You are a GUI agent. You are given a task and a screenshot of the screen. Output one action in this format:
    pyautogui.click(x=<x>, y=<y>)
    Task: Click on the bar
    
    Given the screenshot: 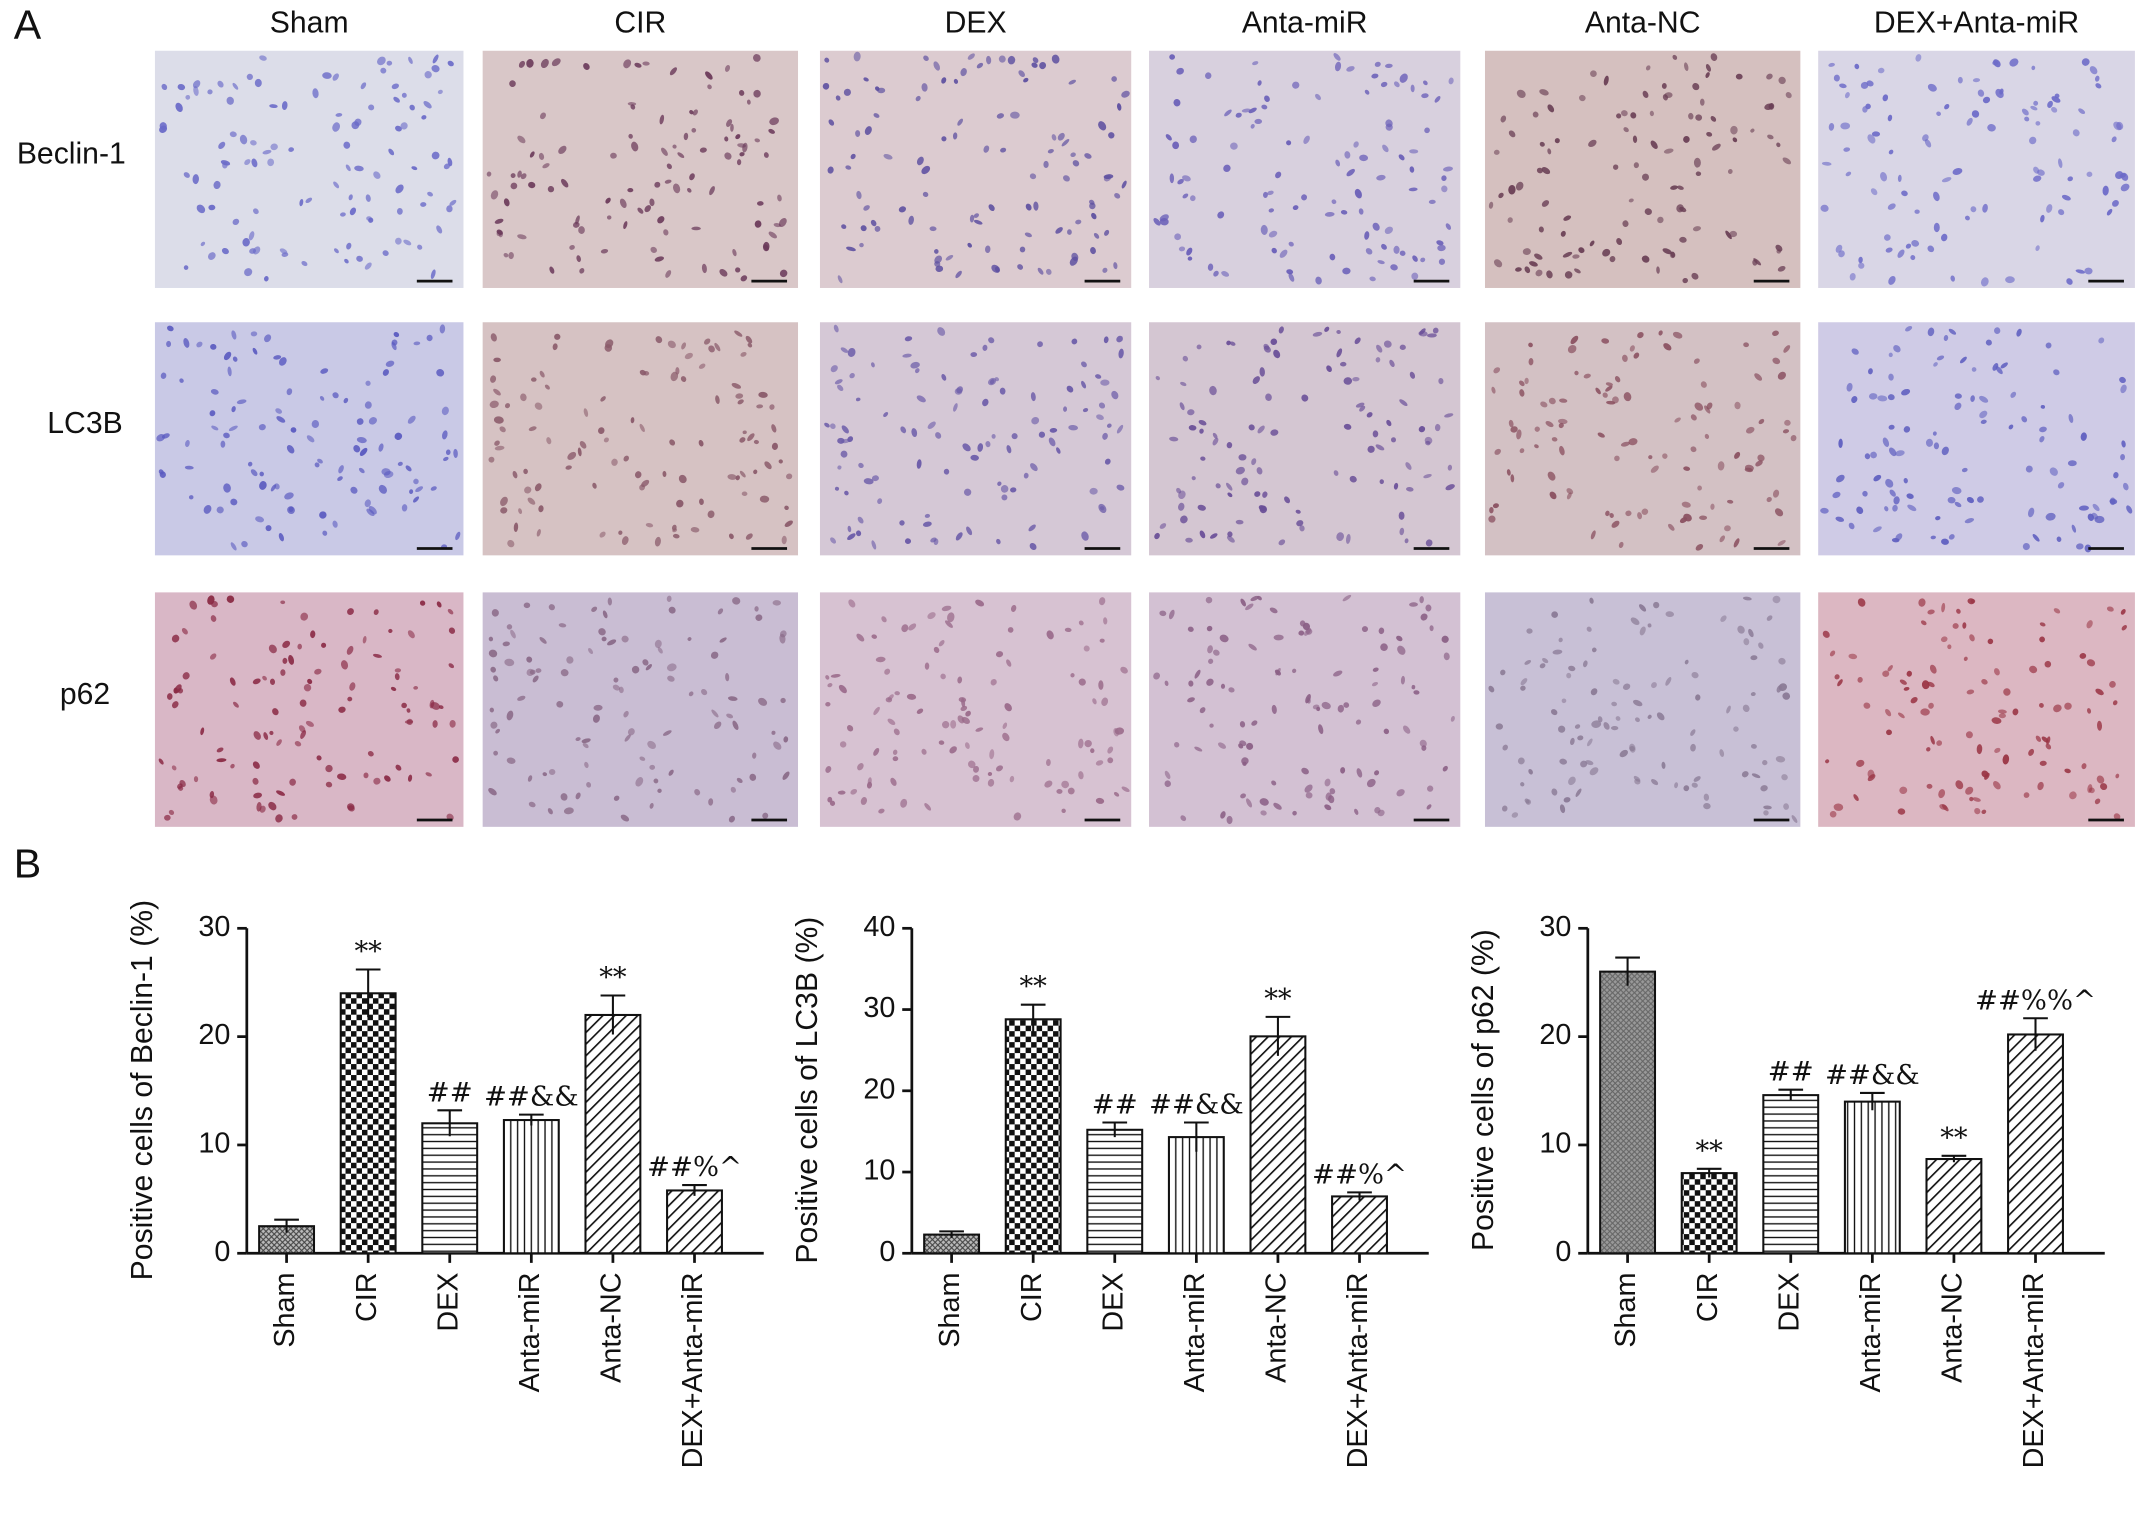 What is the action you would take?
    pyautogui.click(x=1954, y=1206)
    